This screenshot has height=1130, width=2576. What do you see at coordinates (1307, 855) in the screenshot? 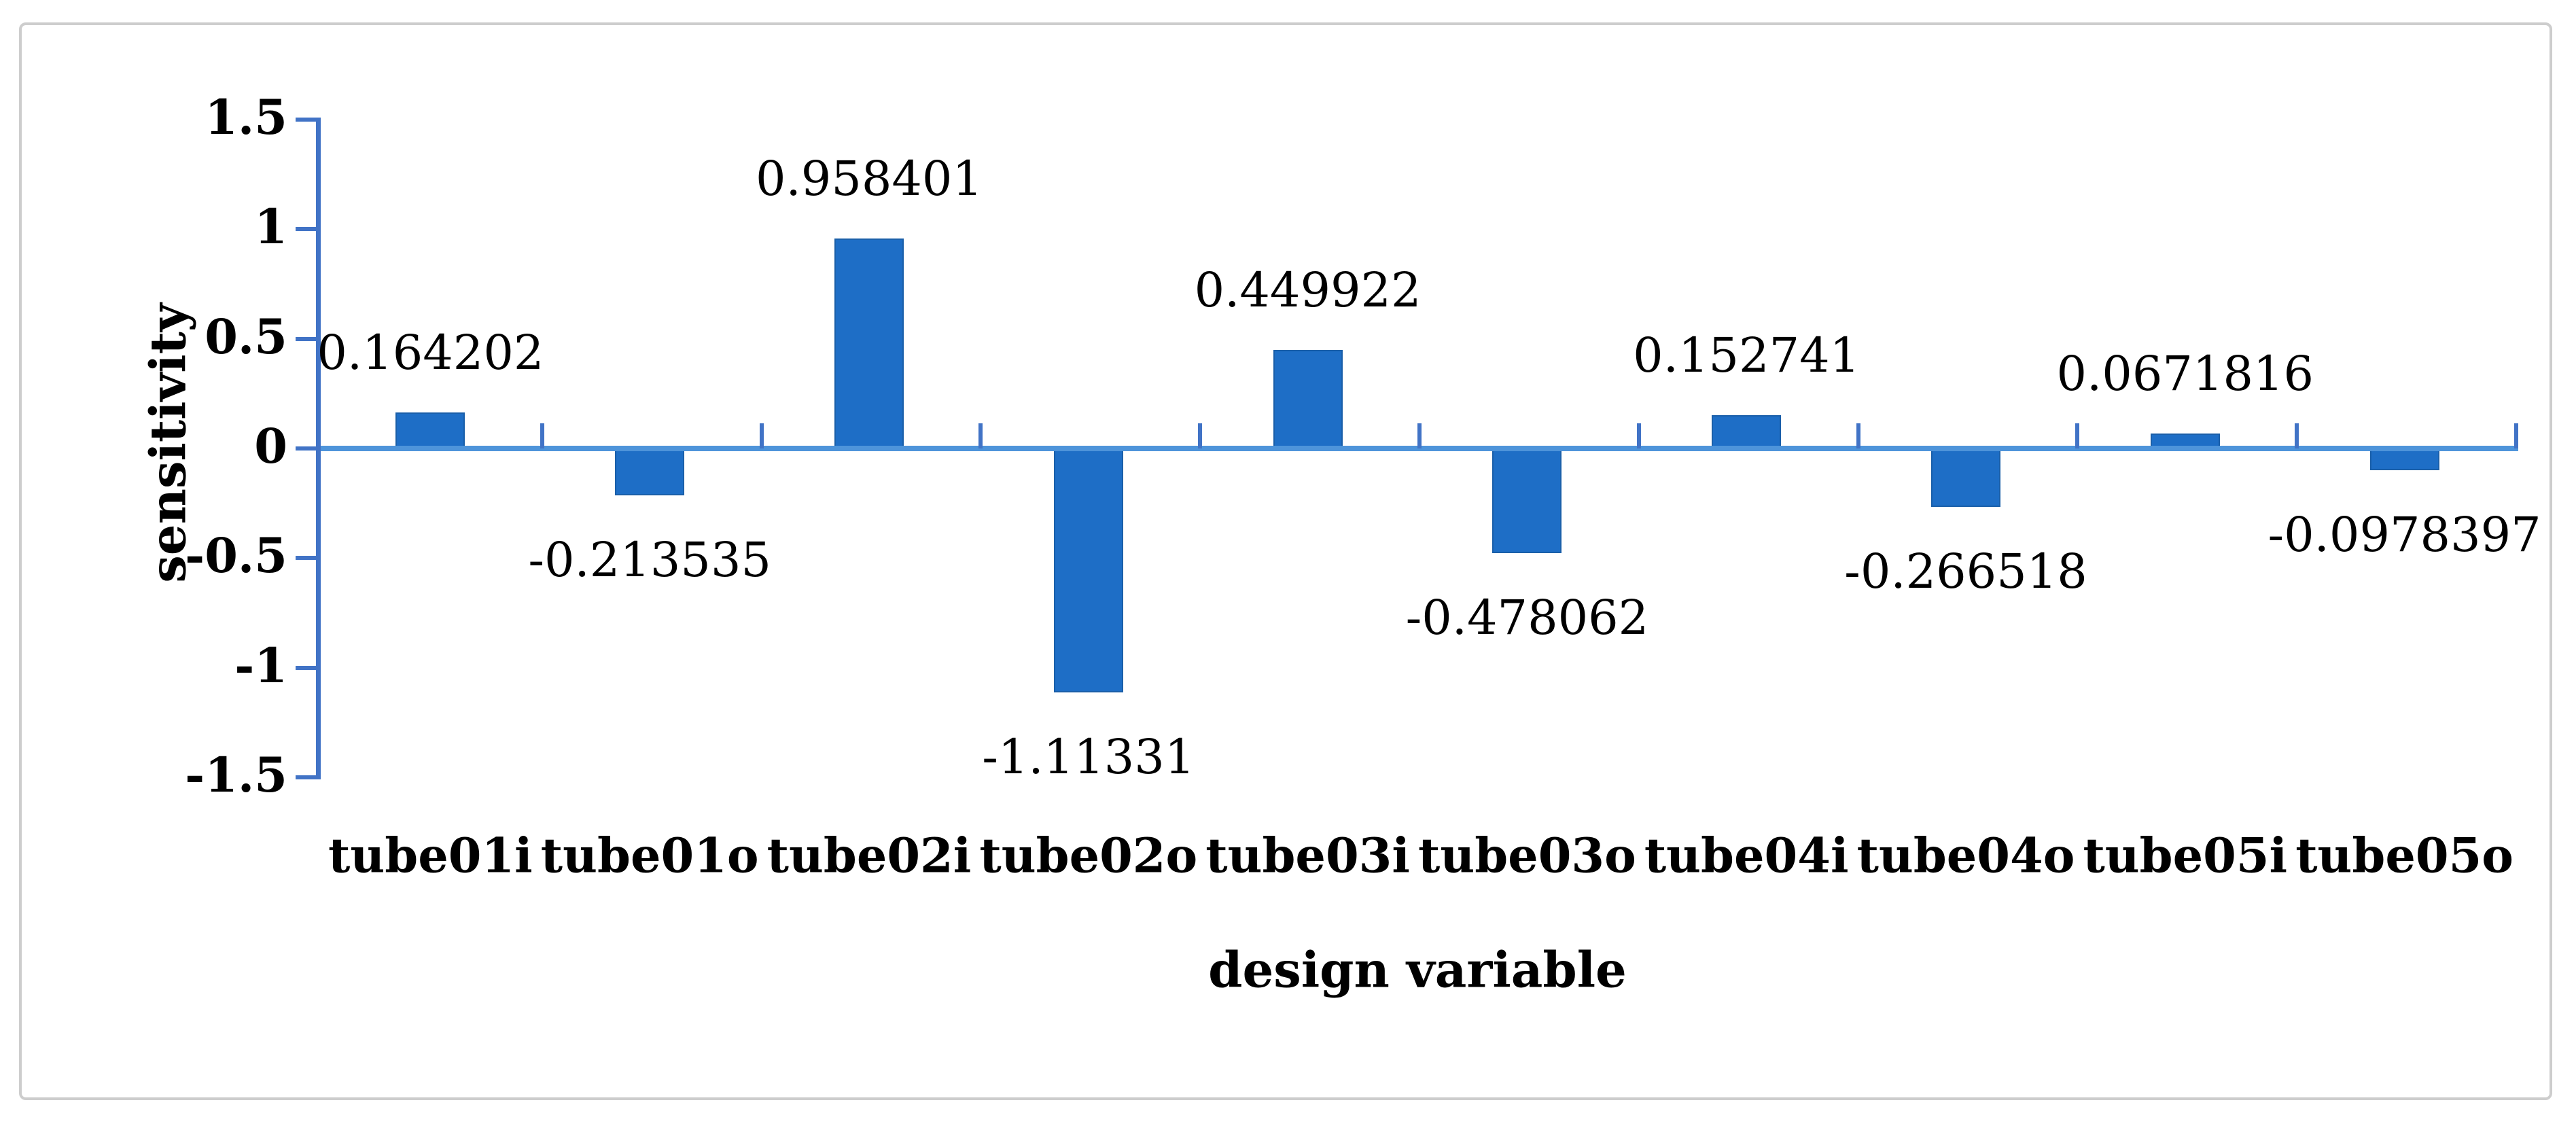
I see `category-label-tube03i: tube03i` at bounding box center [1307, 855].